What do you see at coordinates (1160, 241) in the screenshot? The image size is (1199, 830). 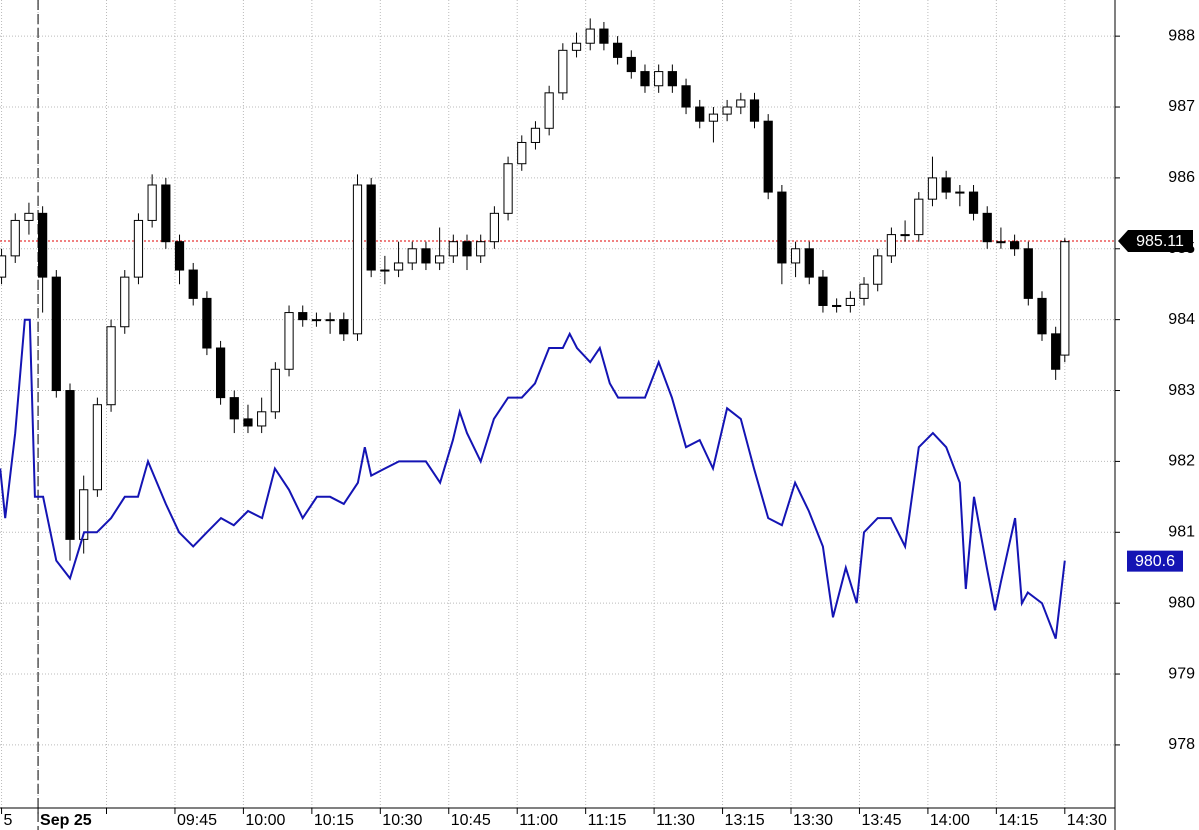 I see `last-price-label: 985.11` at bounding box center [1160, 241].